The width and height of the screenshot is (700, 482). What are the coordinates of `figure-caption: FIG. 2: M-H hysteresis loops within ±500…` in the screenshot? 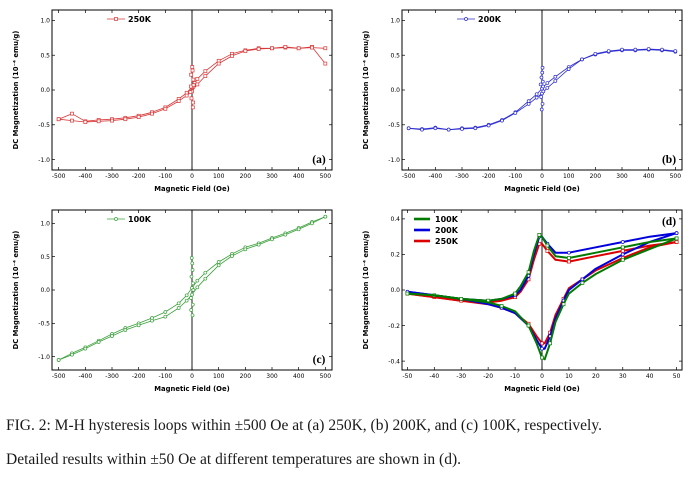 It's located at (350, 443).